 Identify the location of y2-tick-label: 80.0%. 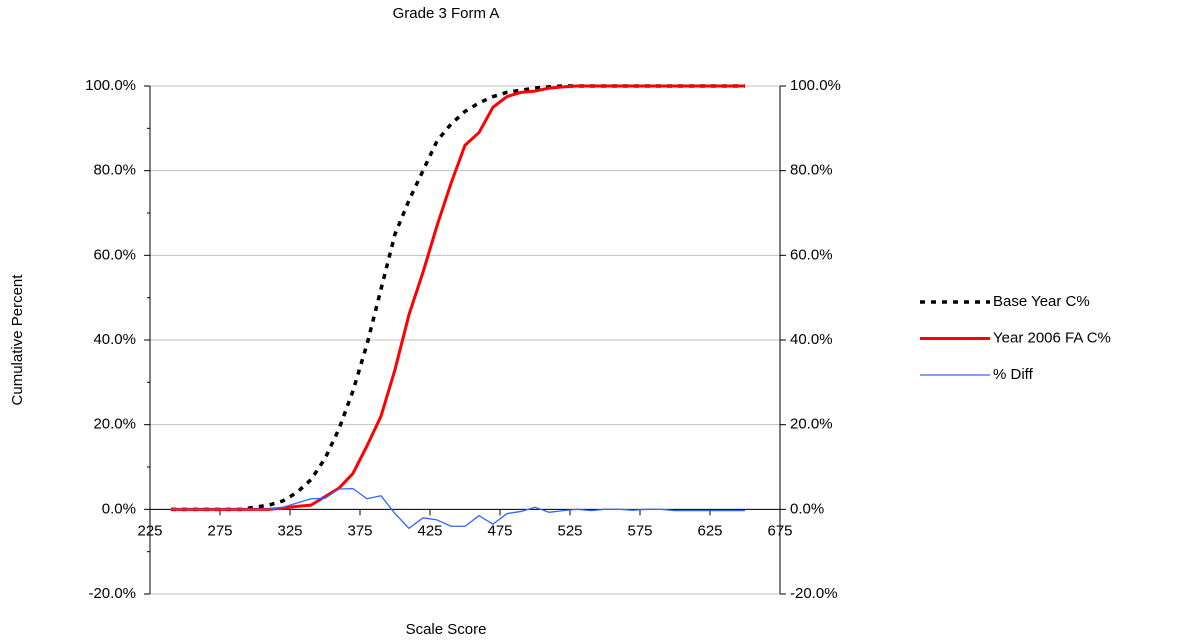
(811, 170).